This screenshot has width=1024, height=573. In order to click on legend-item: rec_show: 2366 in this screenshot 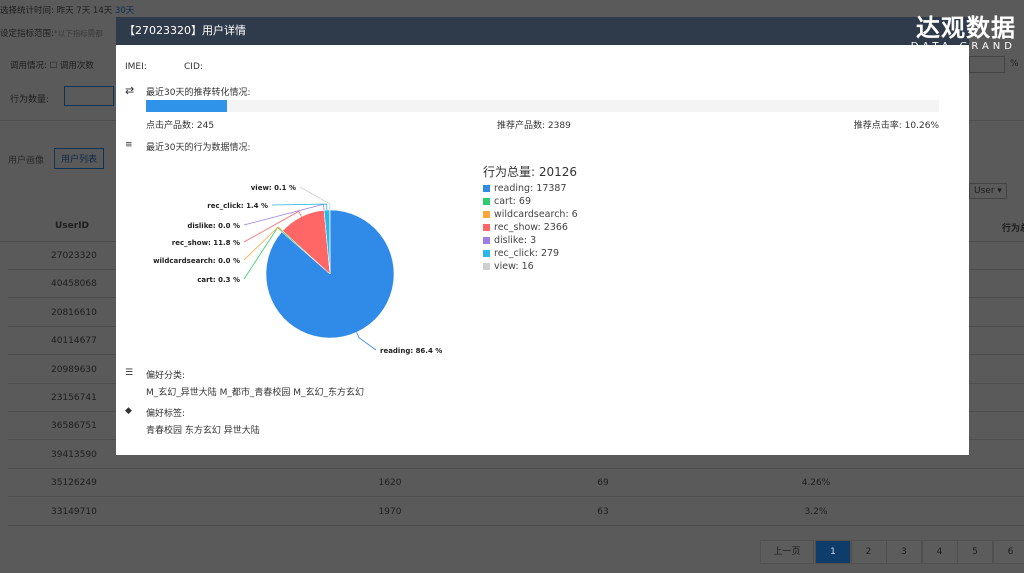, I will do `click(530, 227)`.